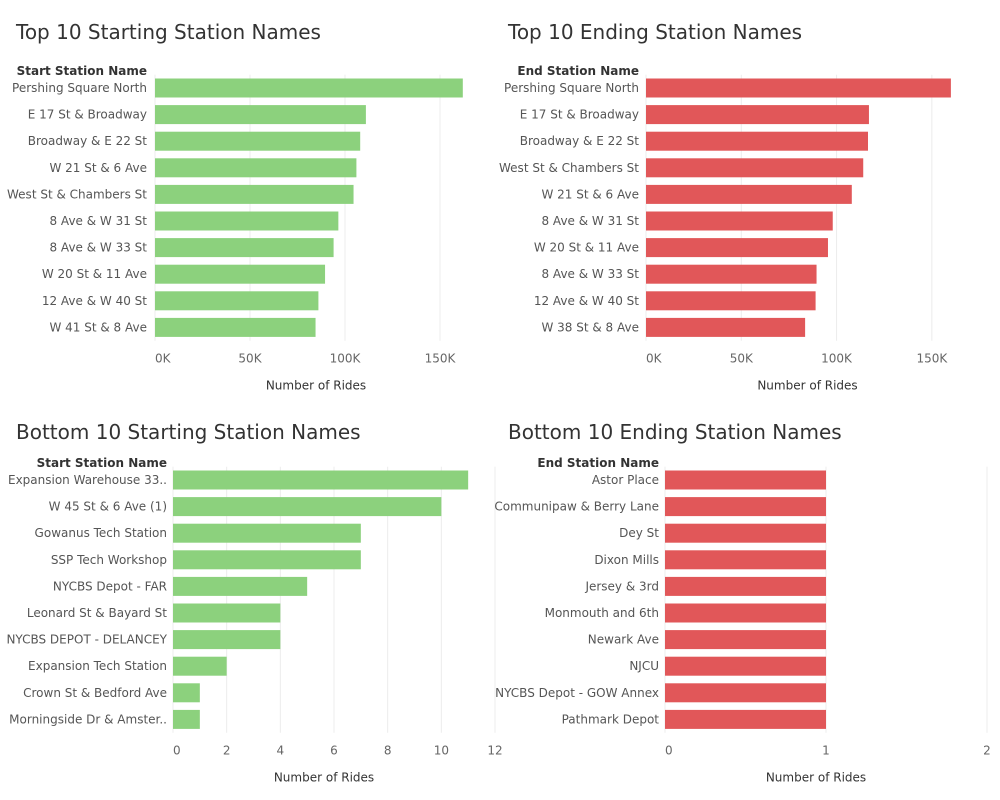 The height and width of the screenshot is (800, 1000). What do you see at coordinates (188, 432) in the screenshot?
I see `chart-title: Bottom 10 Starting Station Names` at bounding box center [188, 432].